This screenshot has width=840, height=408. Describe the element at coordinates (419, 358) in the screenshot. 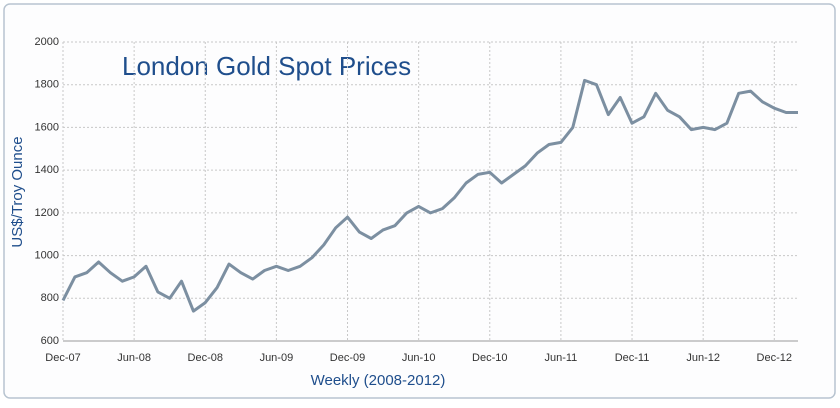

I see `x-tick-label: Jun-10` at that location.